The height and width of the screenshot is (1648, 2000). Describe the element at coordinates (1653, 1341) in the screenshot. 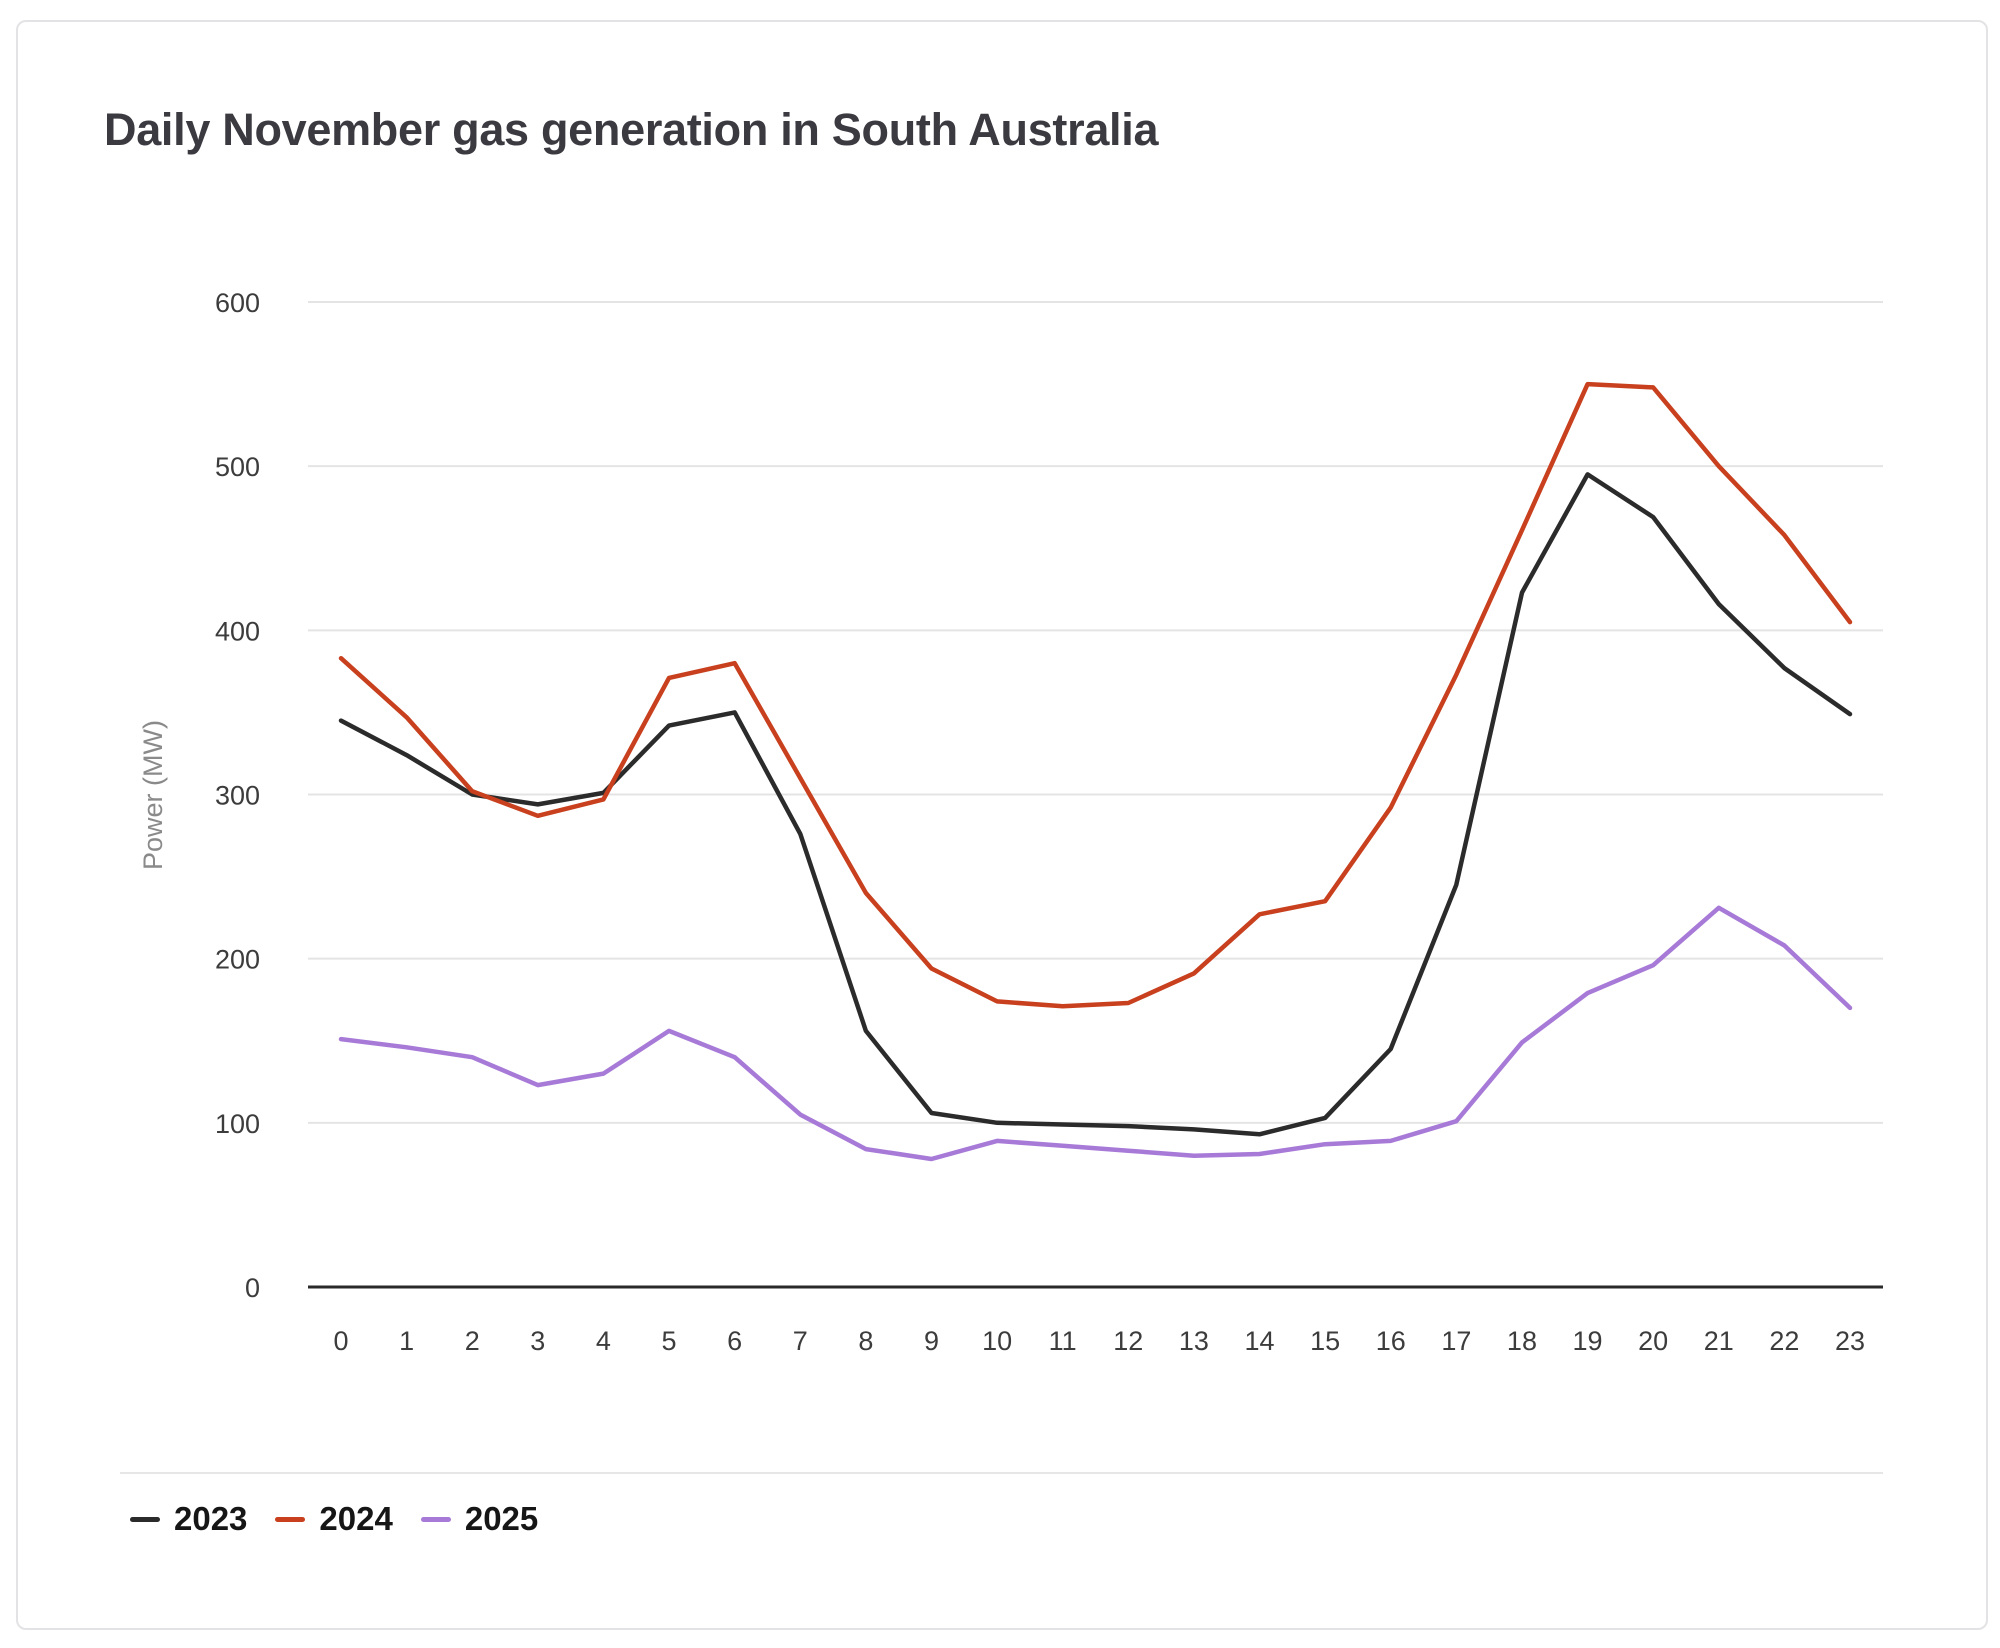

I see `x-tick-label: 20` at that location.